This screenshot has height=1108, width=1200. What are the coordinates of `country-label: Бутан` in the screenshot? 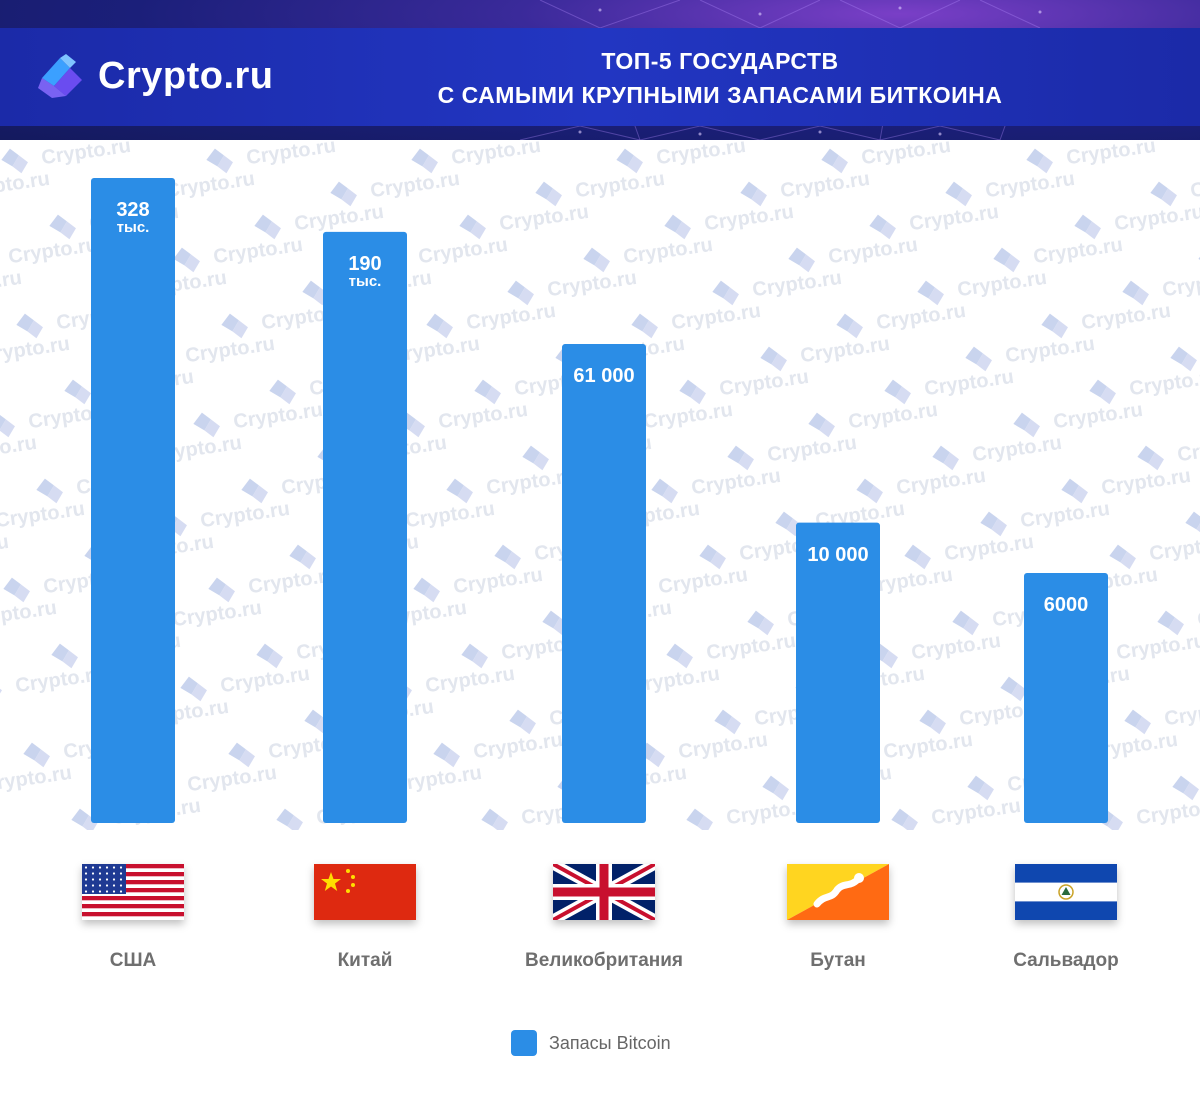 It's located at (838, 960).